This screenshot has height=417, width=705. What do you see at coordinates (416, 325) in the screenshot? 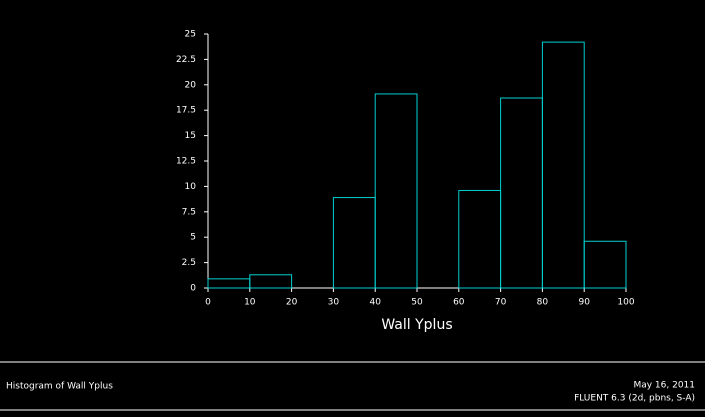
I see `x-axis-label: Wall Yplus` at bounding box center [416, 325].